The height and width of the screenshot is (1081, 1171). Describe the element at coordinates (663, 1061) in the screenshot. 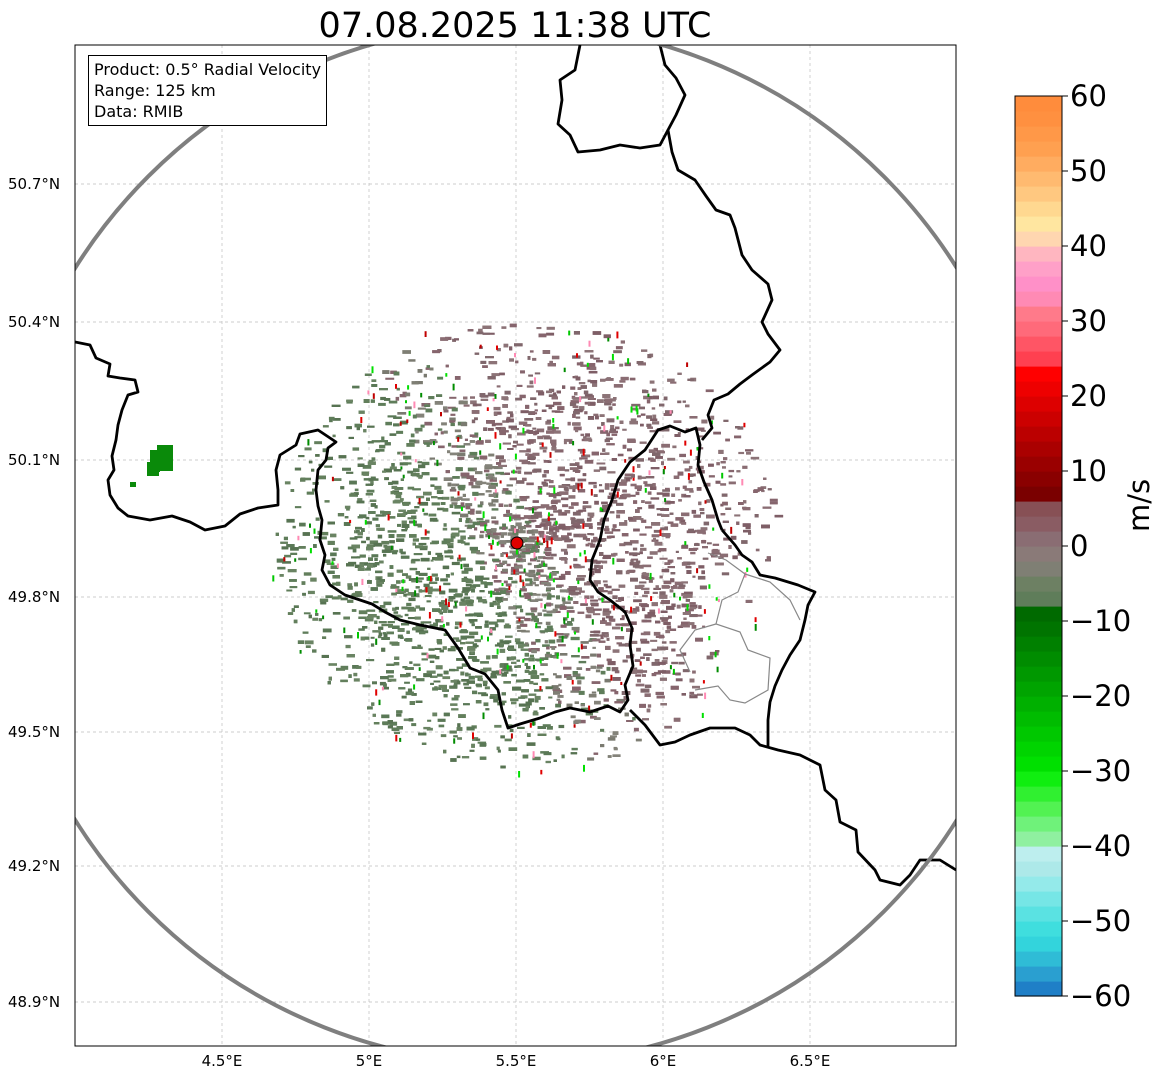

I see `lon-tick-label: 6°E` at that location.